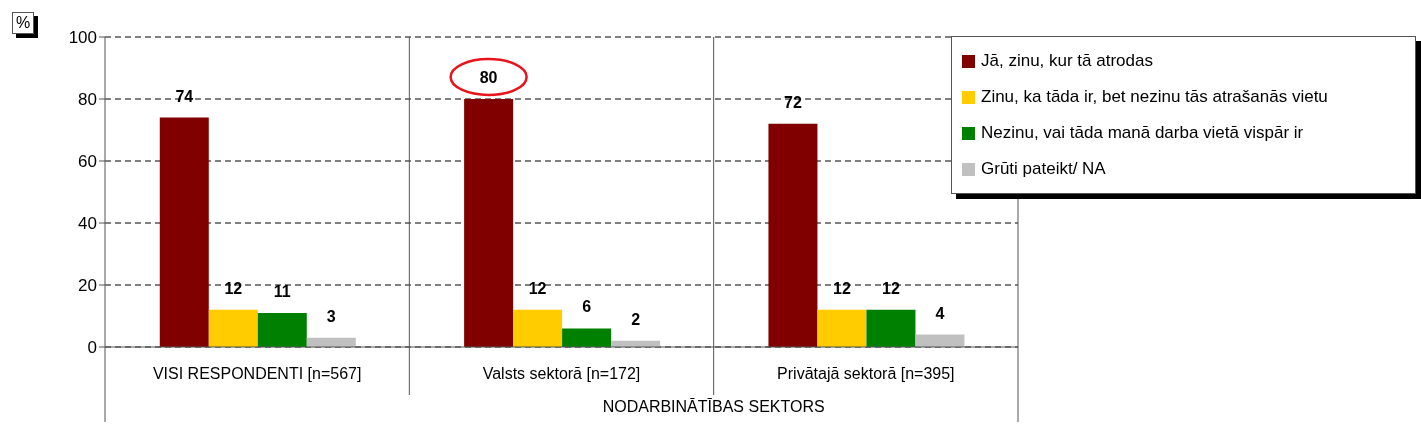 Image resolution: width=1421 pixels, height=430 pixels. Describe the element at coordinates (87, 100) in the screenshot. I see `y-tick-label: 80` at that location.